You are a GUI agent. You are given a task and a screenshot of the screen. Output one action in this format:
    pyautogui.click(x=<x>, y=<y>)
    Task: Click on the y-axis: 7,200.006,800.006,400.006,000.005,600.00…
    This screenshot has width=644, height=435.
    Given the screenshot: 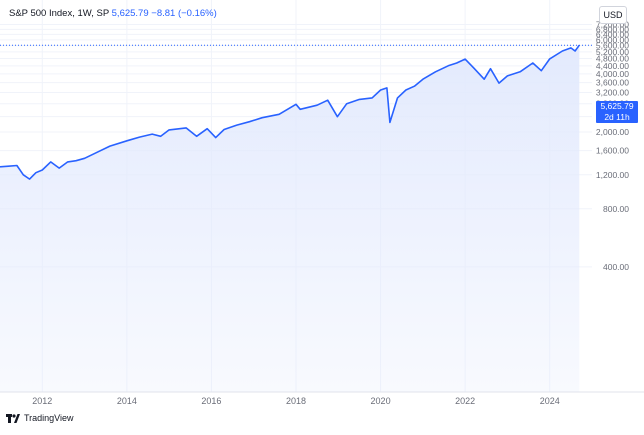 What is the action you would take?
    pyautogui.click(x=612, y=146)
    